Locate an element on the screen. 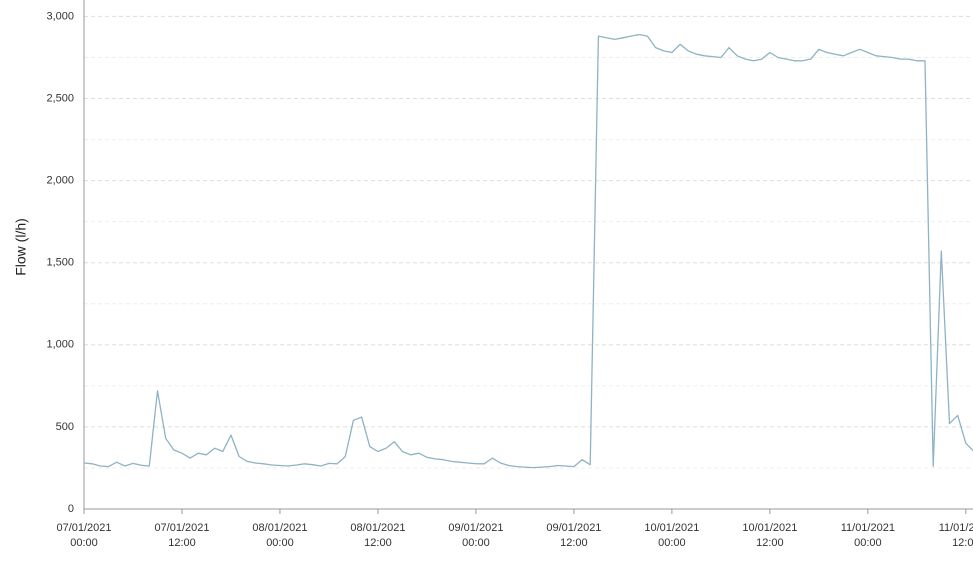 Image resolution: width=973 pixels, height=565 pixels. y-tick-label: 3,000 is located at coordinates (60, 16).